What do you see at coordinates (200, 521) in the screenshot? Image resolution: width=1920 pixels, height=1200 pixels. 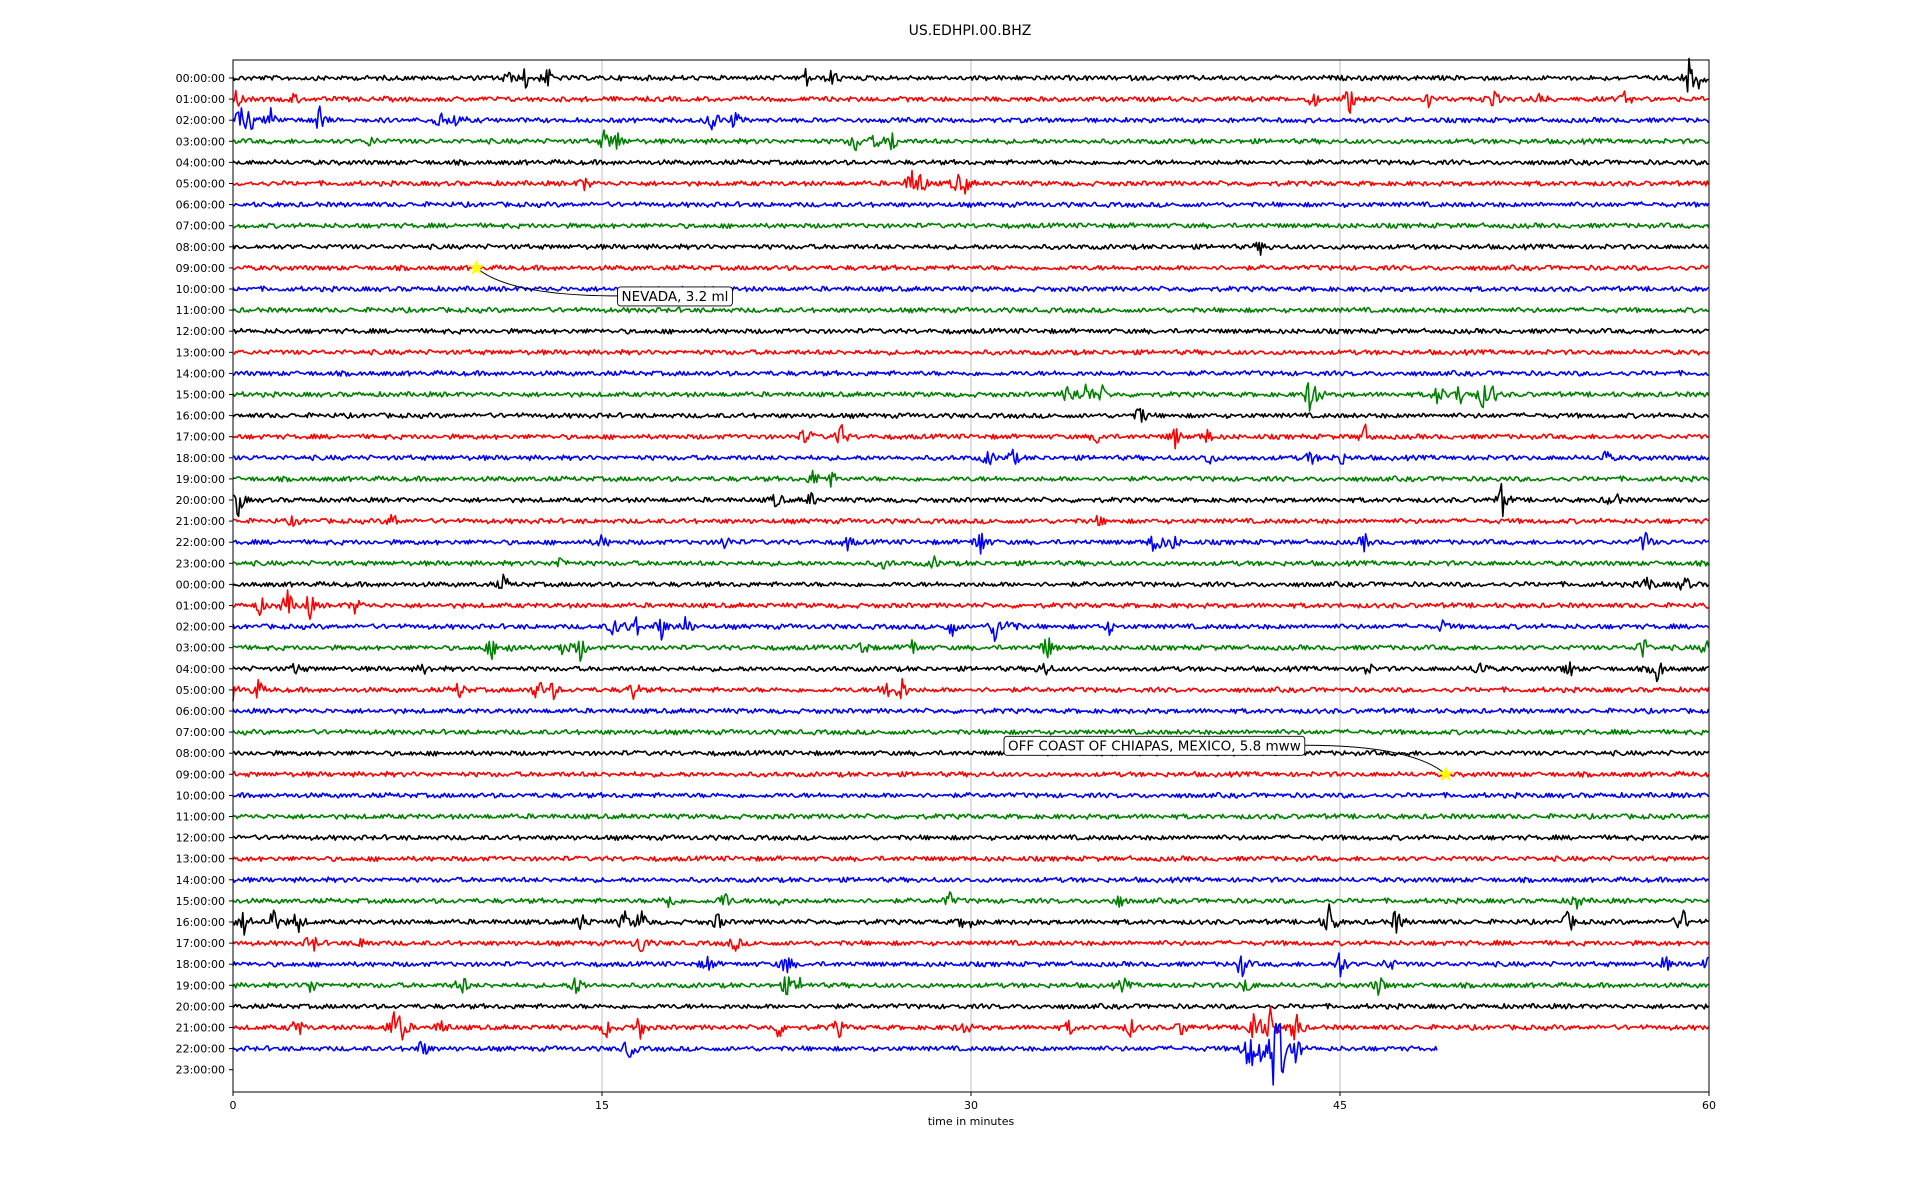 I see `y-tick-label-21: 21:00:00` at bounding box center [200, 521].